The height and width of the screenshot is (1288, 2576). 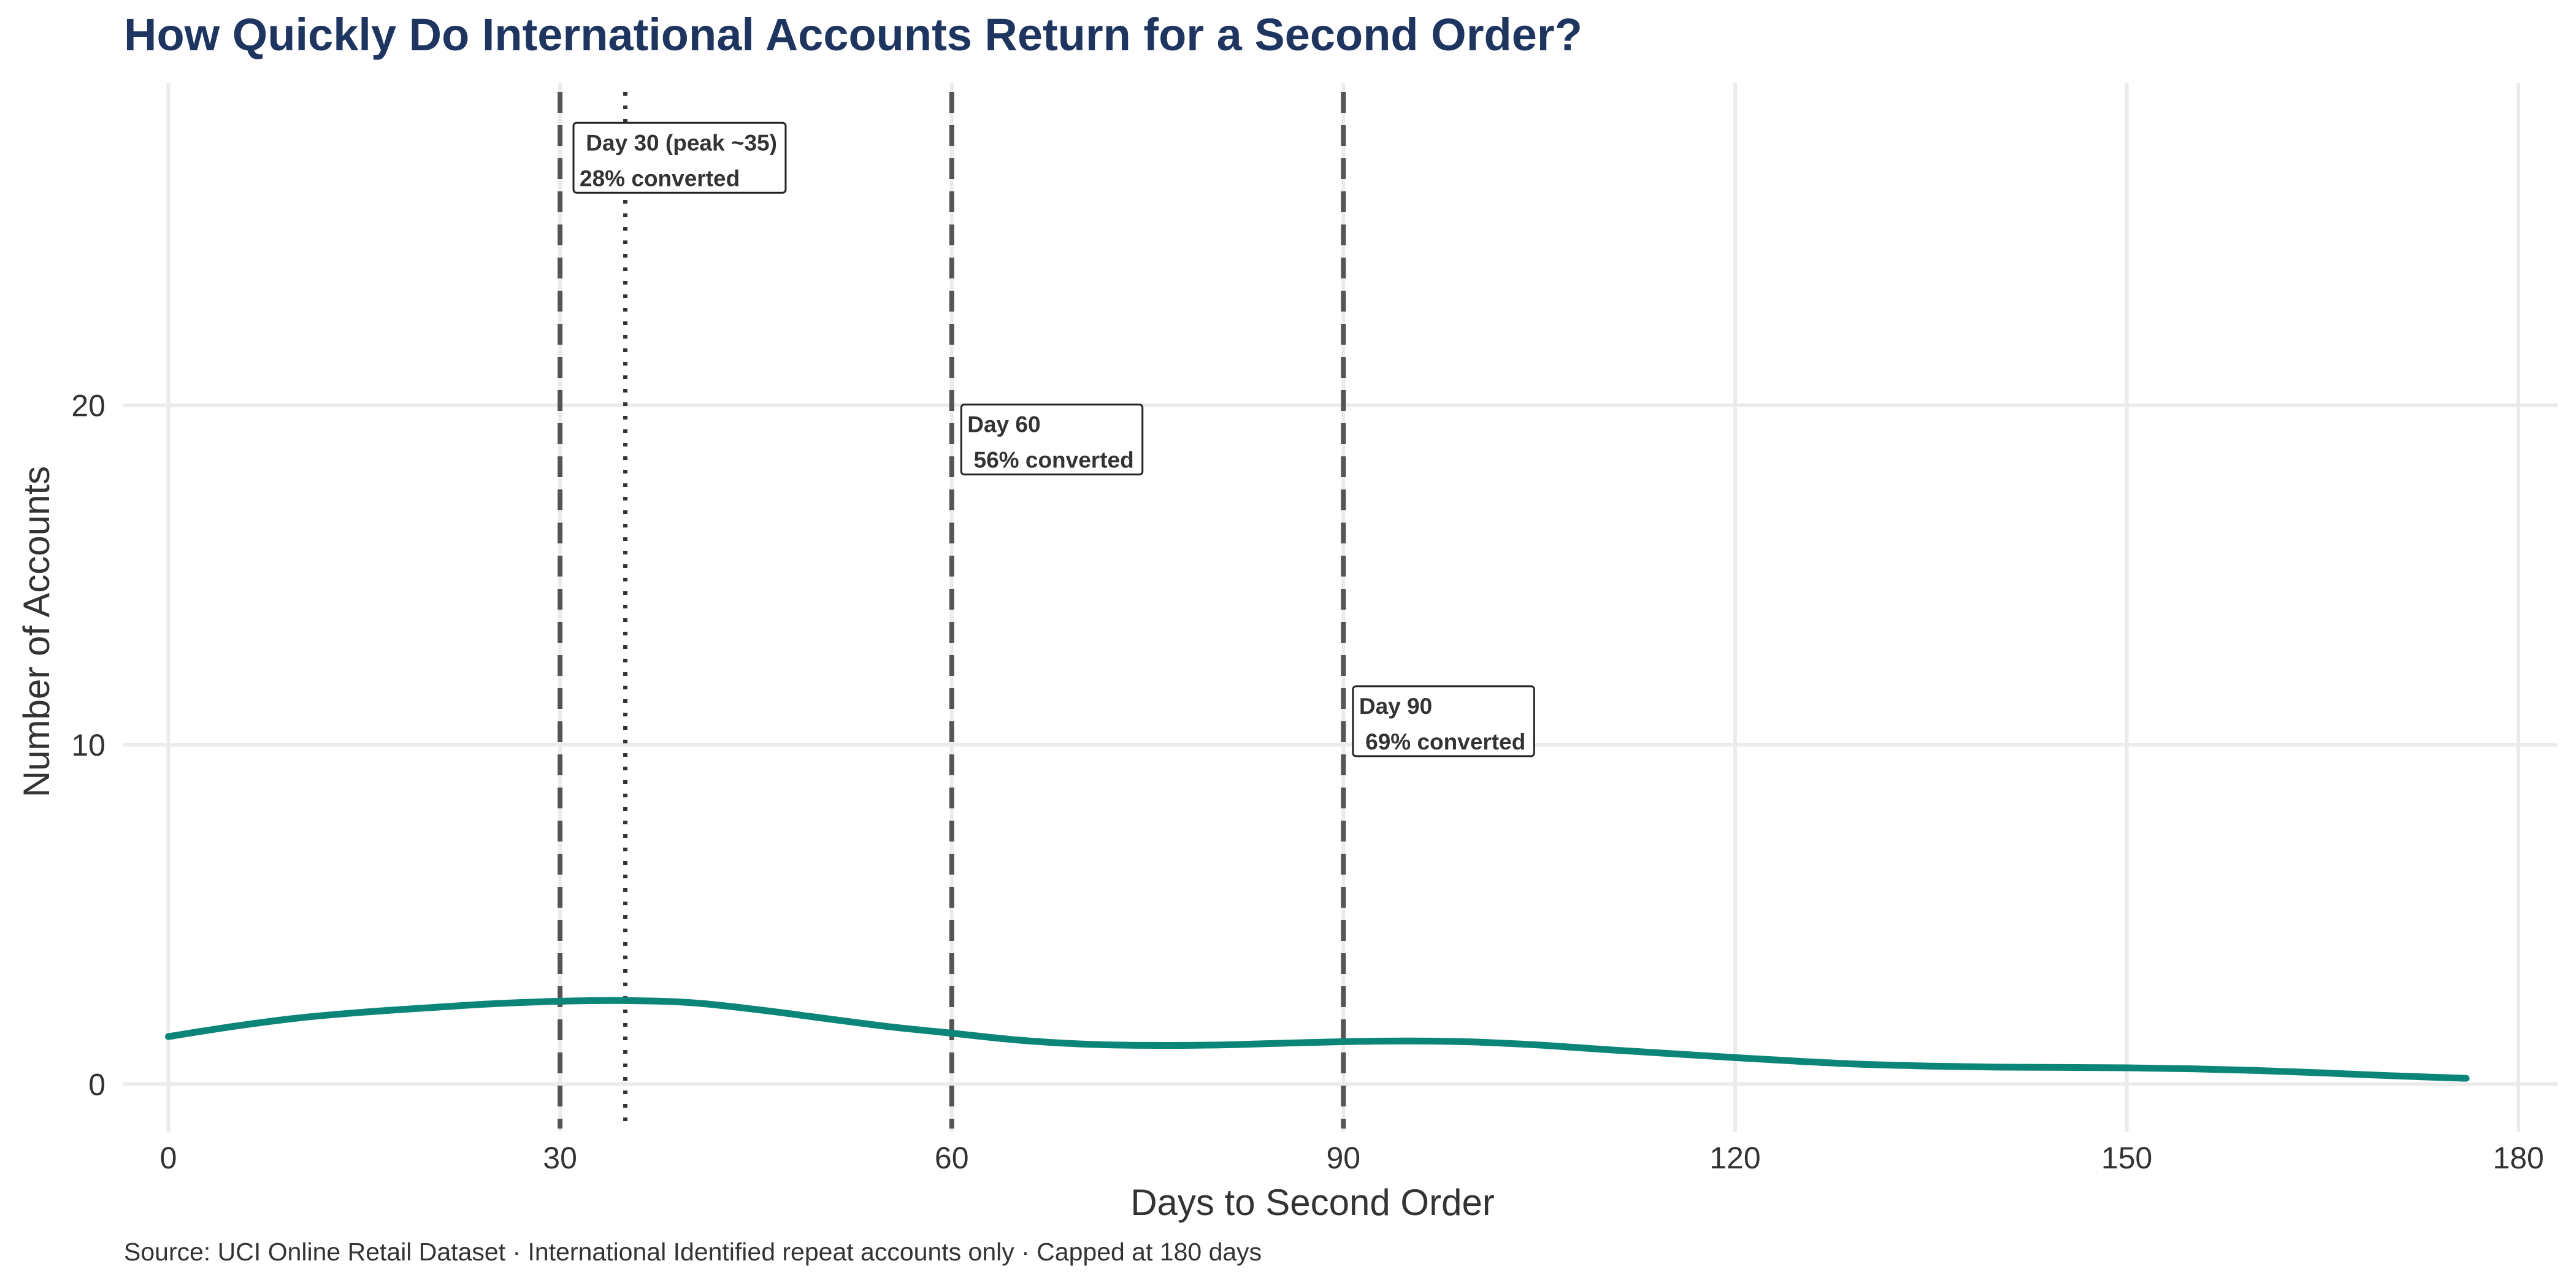 I want to click on annotation-label: Day 90 69% converted, so click(x=1443, y=721).